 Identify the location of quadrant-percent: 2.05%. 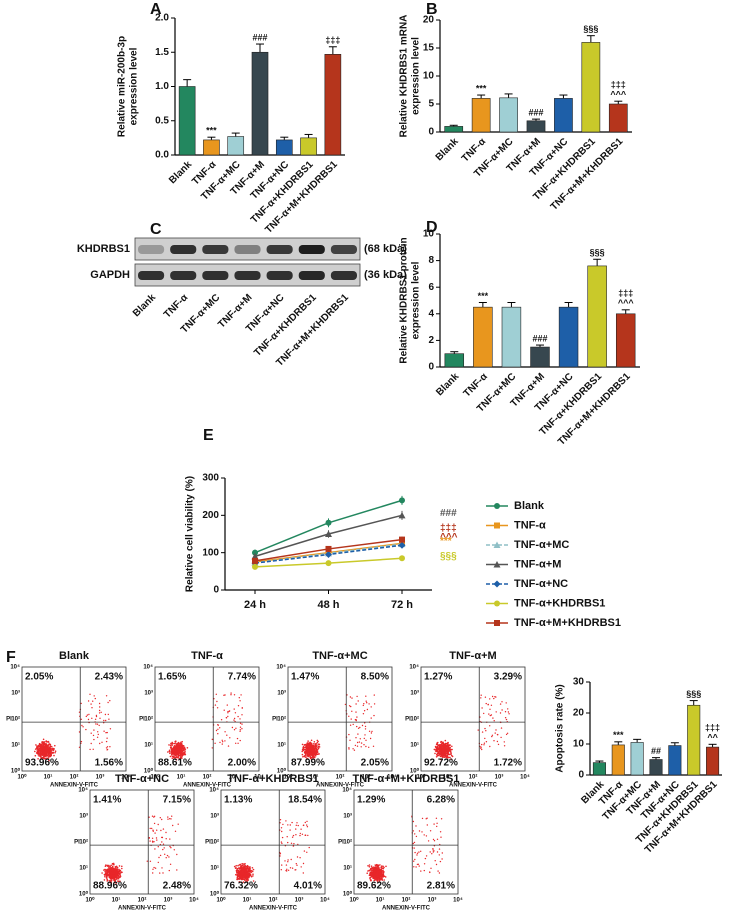
(375, 763).